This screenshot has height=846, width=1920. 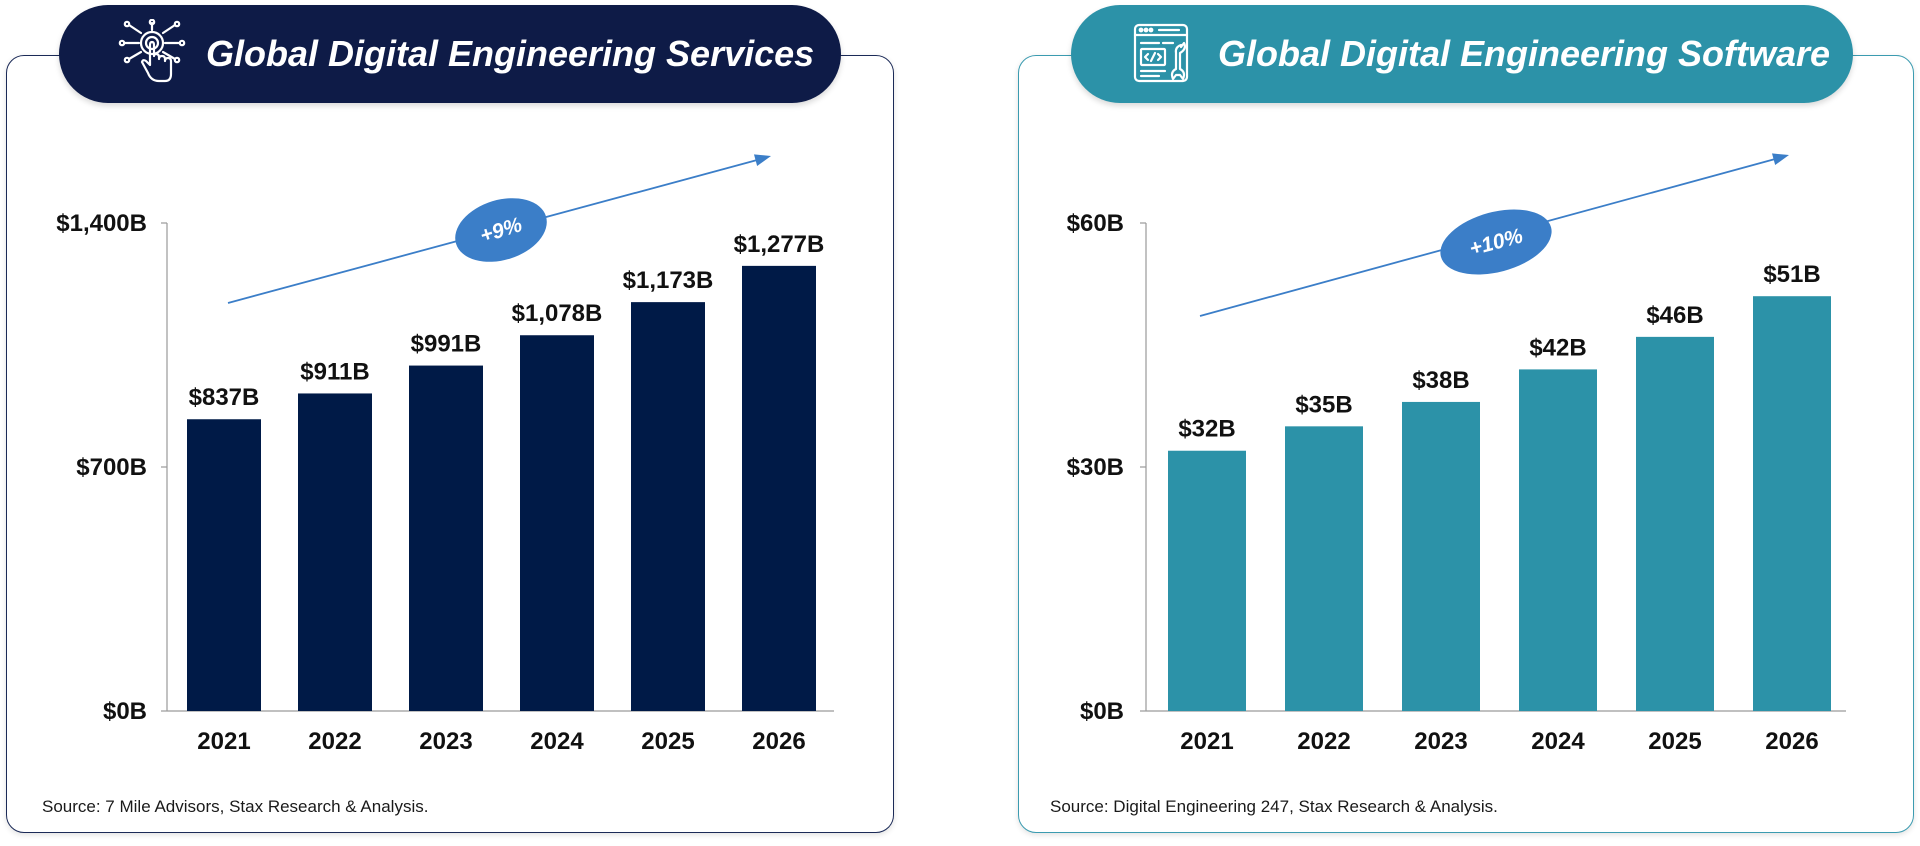 What do you see at coordinates (223, 741) in the screenshot?
I see `services-x-tick-label: 2021` at bounding box center [223, 741].